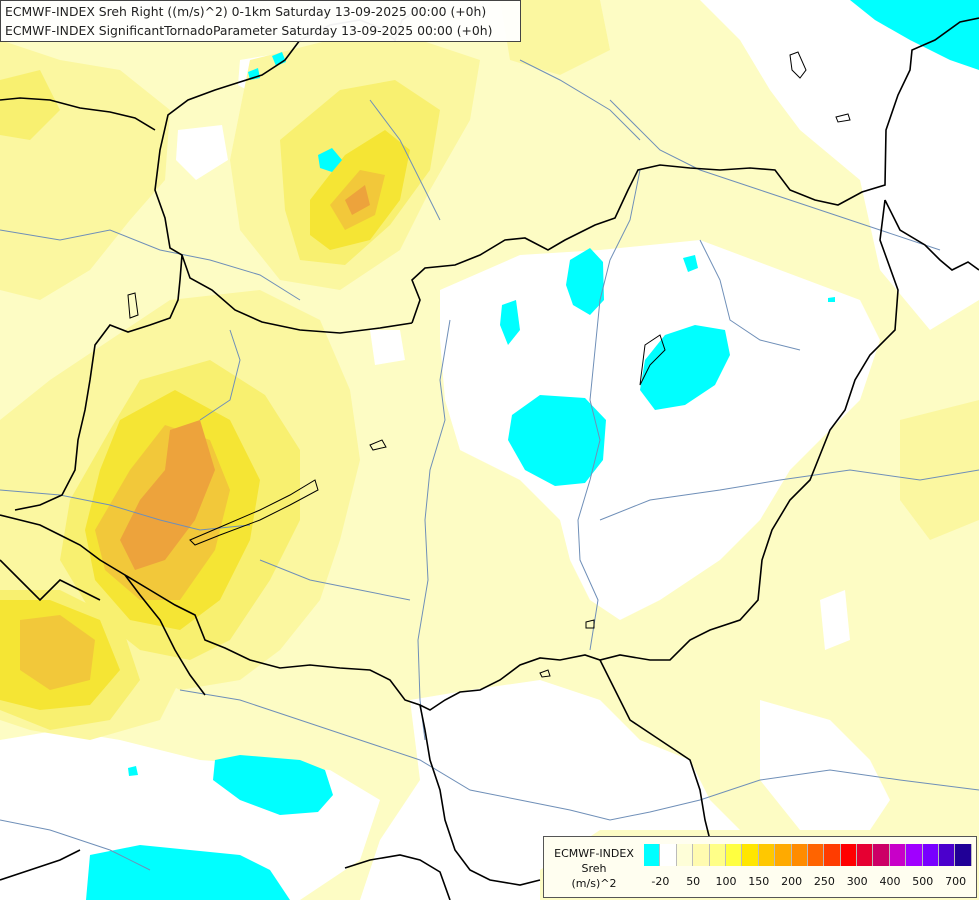 The width and height of the screenshot is (979, 900). Describe the element at coordinates (660, 881) in the screenshot. I see `legend-tick-label: -20` at that location.